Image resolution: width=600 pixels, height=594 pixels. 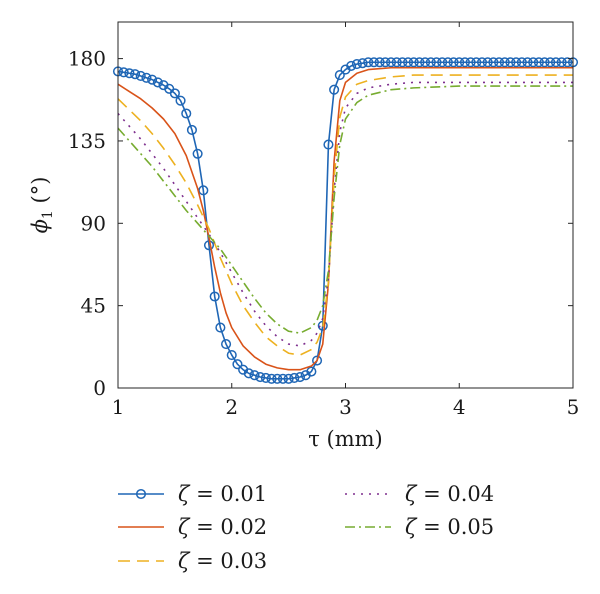 I want to click on y-tick-label: 45, so click(x=93, y=306).